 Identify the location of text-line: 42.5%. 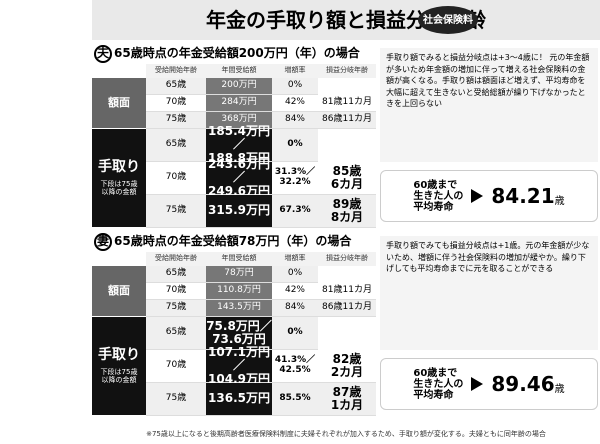
(295, 370).